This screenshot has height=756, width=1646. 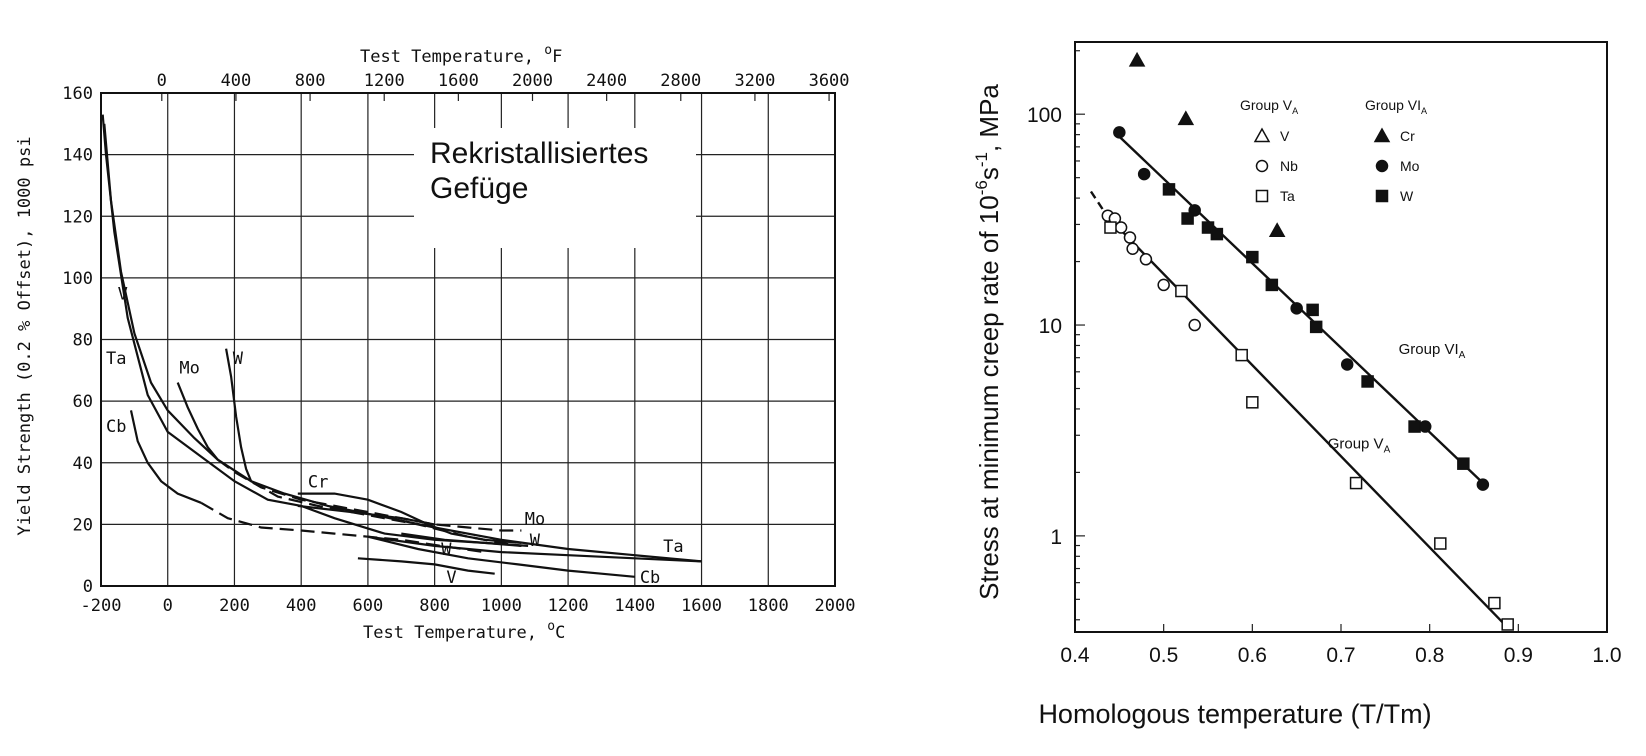 What do you see at coordinates (83, 464) in the screenshot?
I see `left-y-tick-label: 40` at bounding box center [83, 464].